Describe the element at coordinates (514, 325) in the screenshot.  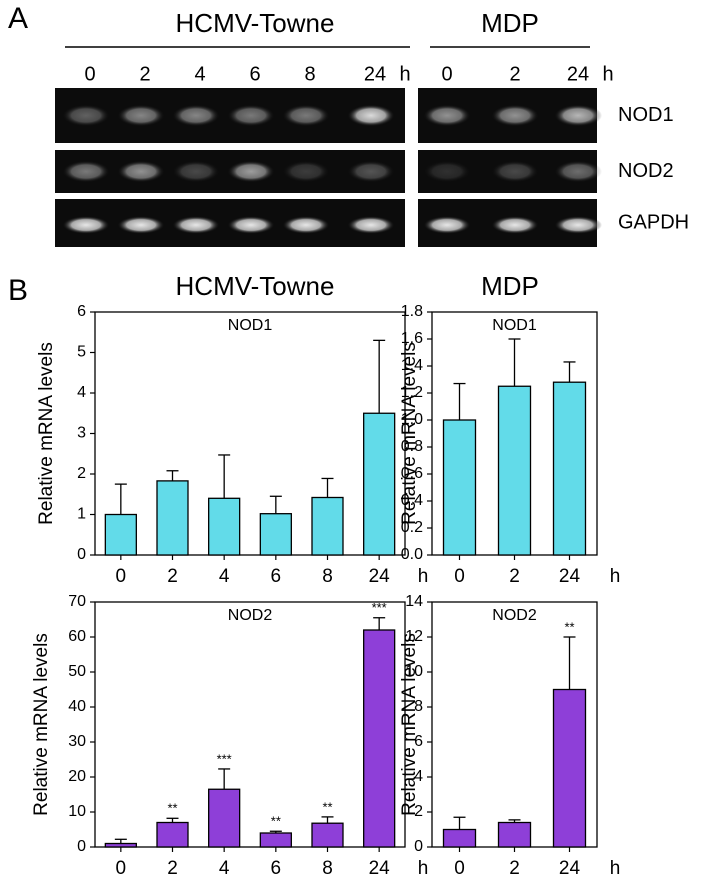
I see `chart-title: NOD1` at that location.